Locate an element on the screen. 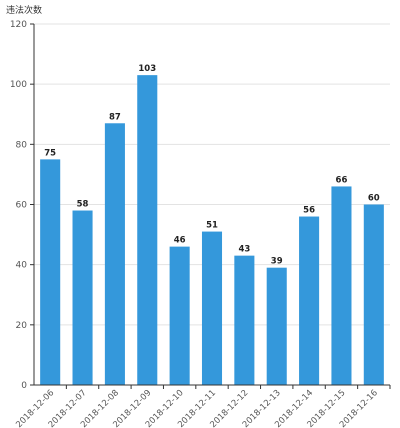 This screenshot has height=428, width=400. y-ticks: 0 20 40 60 80 100 120 is located at coordinates (22, 205).